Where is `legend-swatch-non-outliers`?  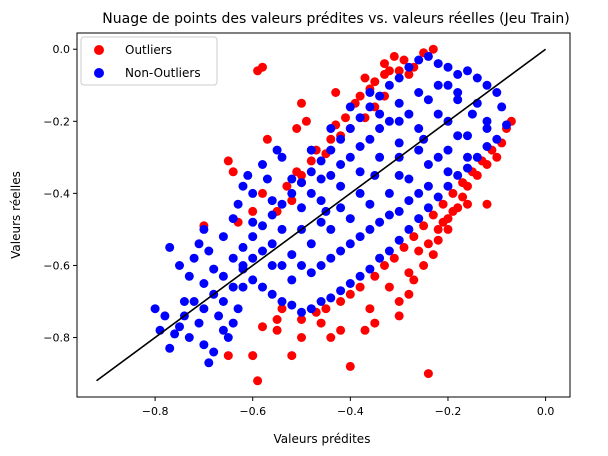
legend-swatch-non-outliers is located at coordinates (99, 73).